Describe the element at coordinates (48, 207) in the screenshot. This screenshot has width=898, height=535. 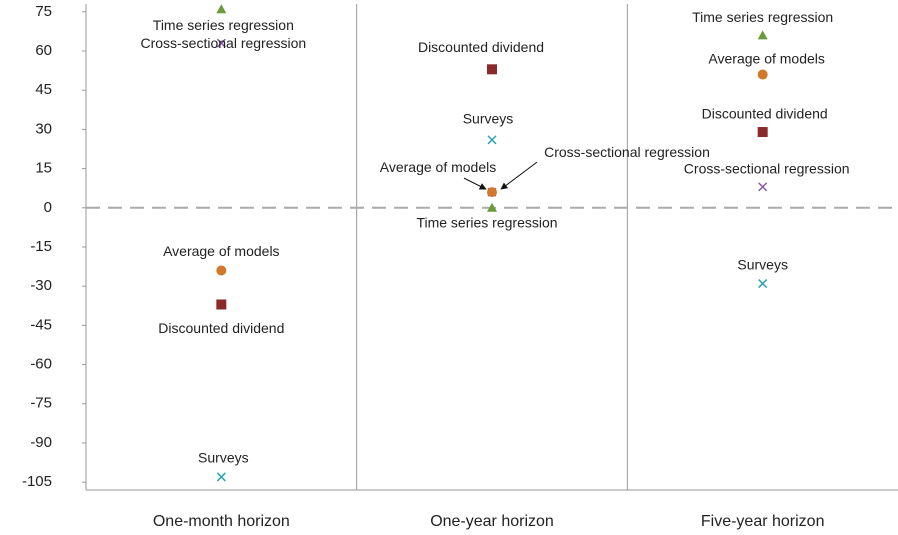
I see `y-tick-label: 0` at that location.